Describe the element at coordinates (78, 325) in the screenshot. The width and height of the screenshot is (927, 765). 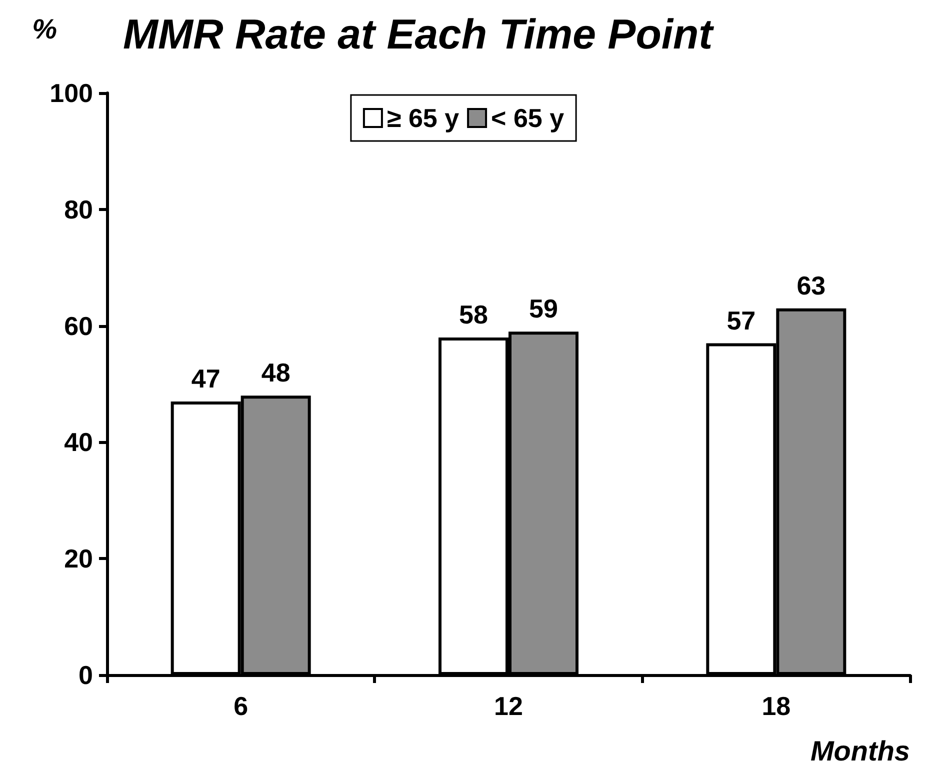
I see `y-tick-label: 60` at that location.